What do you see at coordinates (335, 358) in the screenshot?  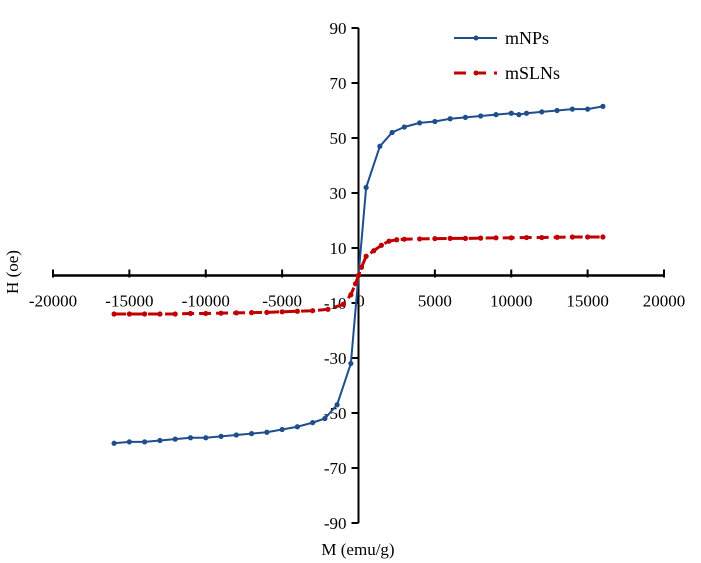 I see `y-tick-label: -30` at bounding box center [335, 358].